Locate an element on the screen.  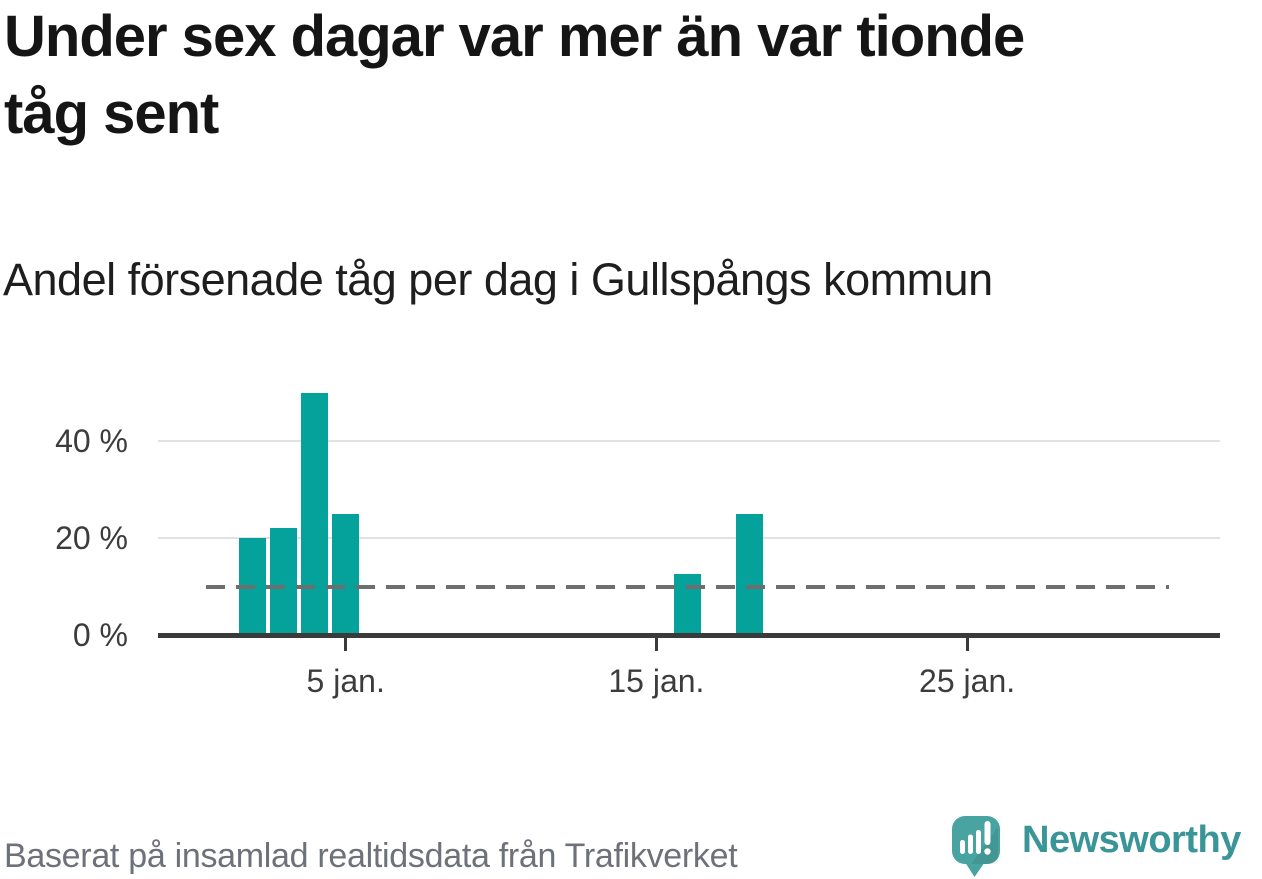
y-axis-label: 0 % is located at coordinates (100, 635).